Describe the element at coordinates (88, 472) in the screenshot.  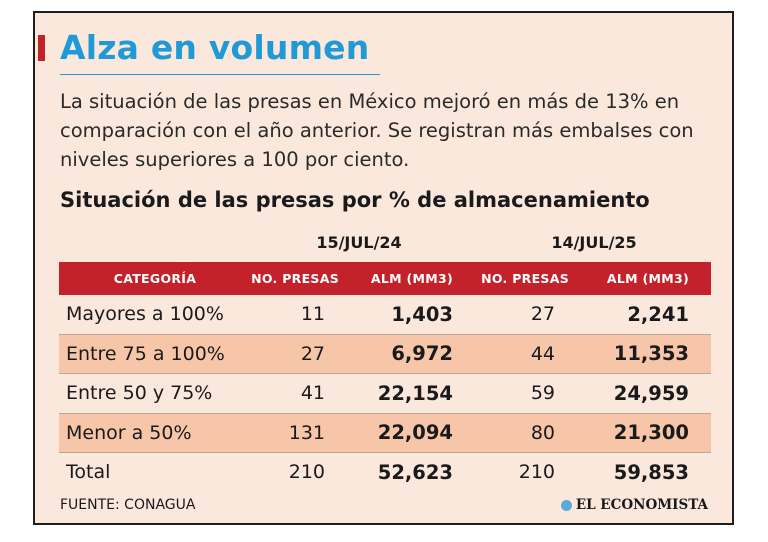
I see `row-category: Total` at that location.